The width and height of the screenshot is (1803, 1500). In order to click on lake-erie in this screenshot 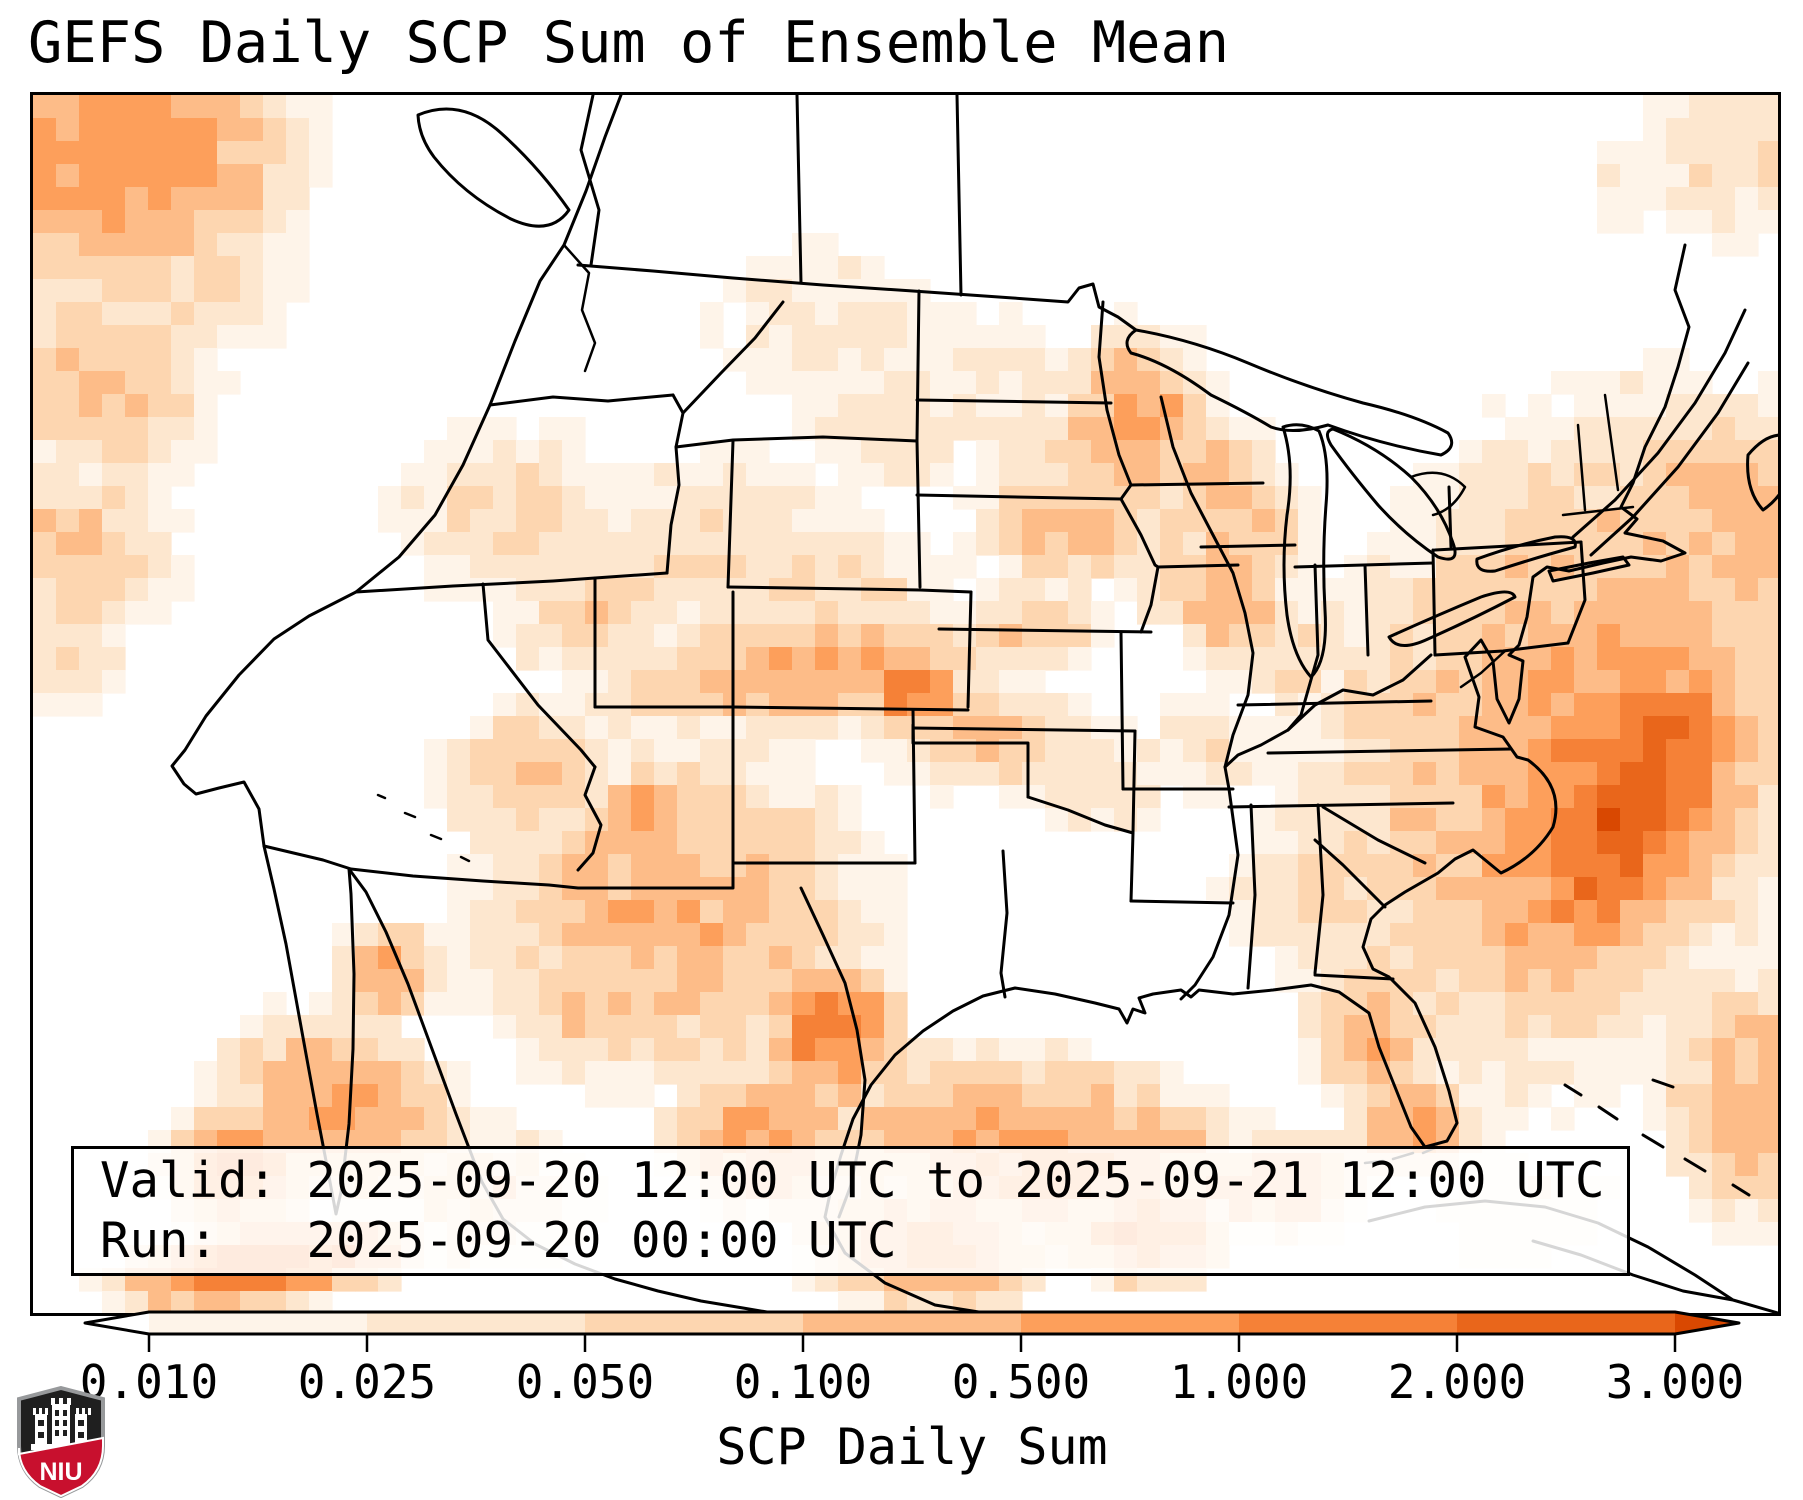, I will do `click(1452, 618)`.